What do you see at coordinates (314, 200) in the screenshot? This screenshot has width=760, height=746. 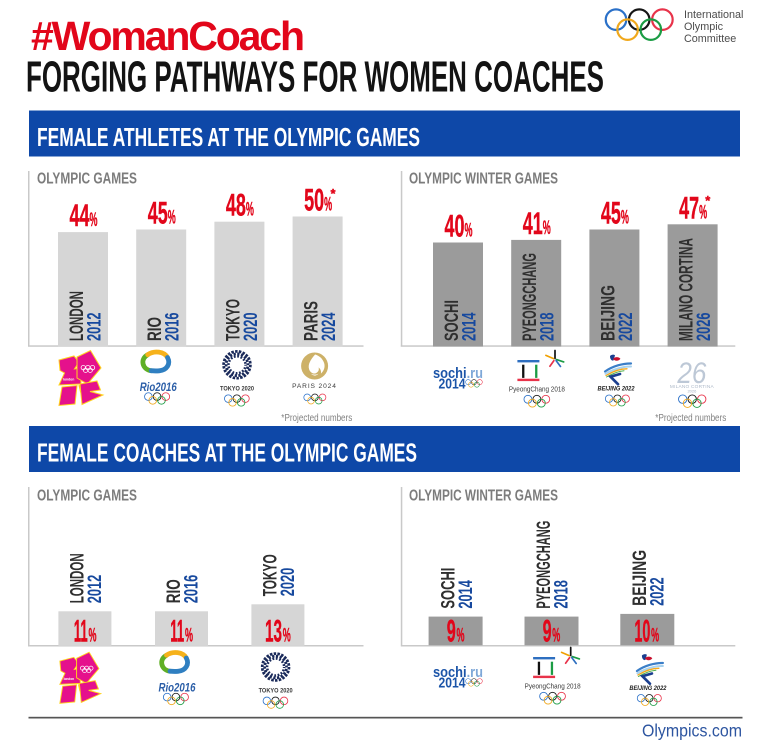 I see `svg-text: 50` at bounding box center [314, 200].